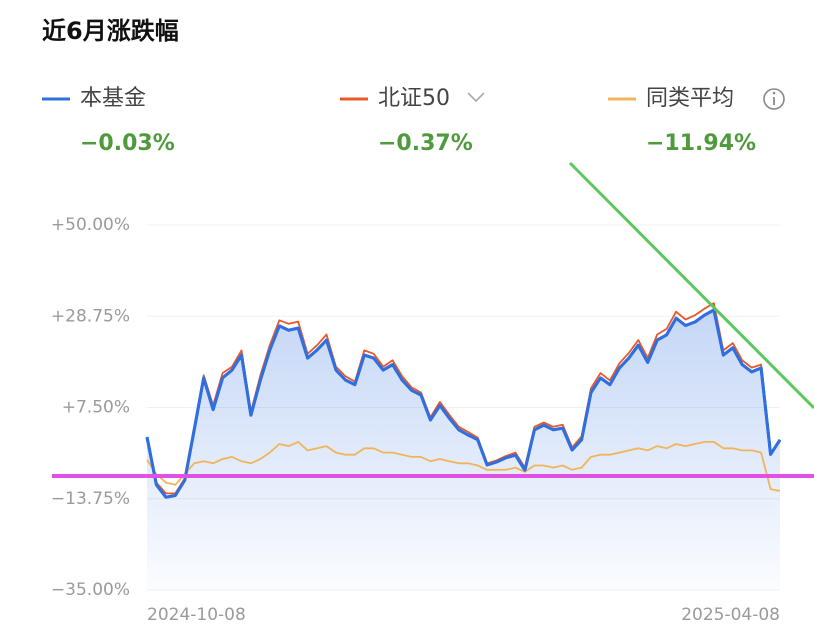 The image size is (814, 642). Describe the element at coordinates (110, 31) in the screenshot. I see `chart-title: 近6月涨跌幅` at that location.